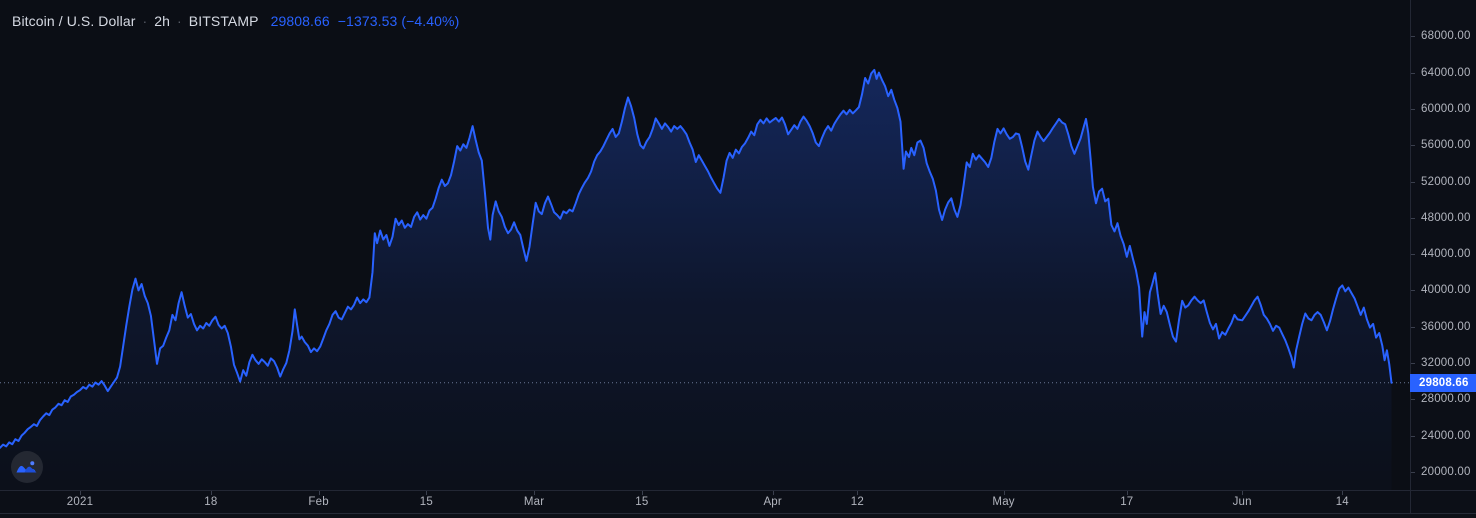  What do you see at coordinates (1446, 399) in the screenshot?
I see `price-axis-label: 28000.00` at bounding box center [1446, 399].